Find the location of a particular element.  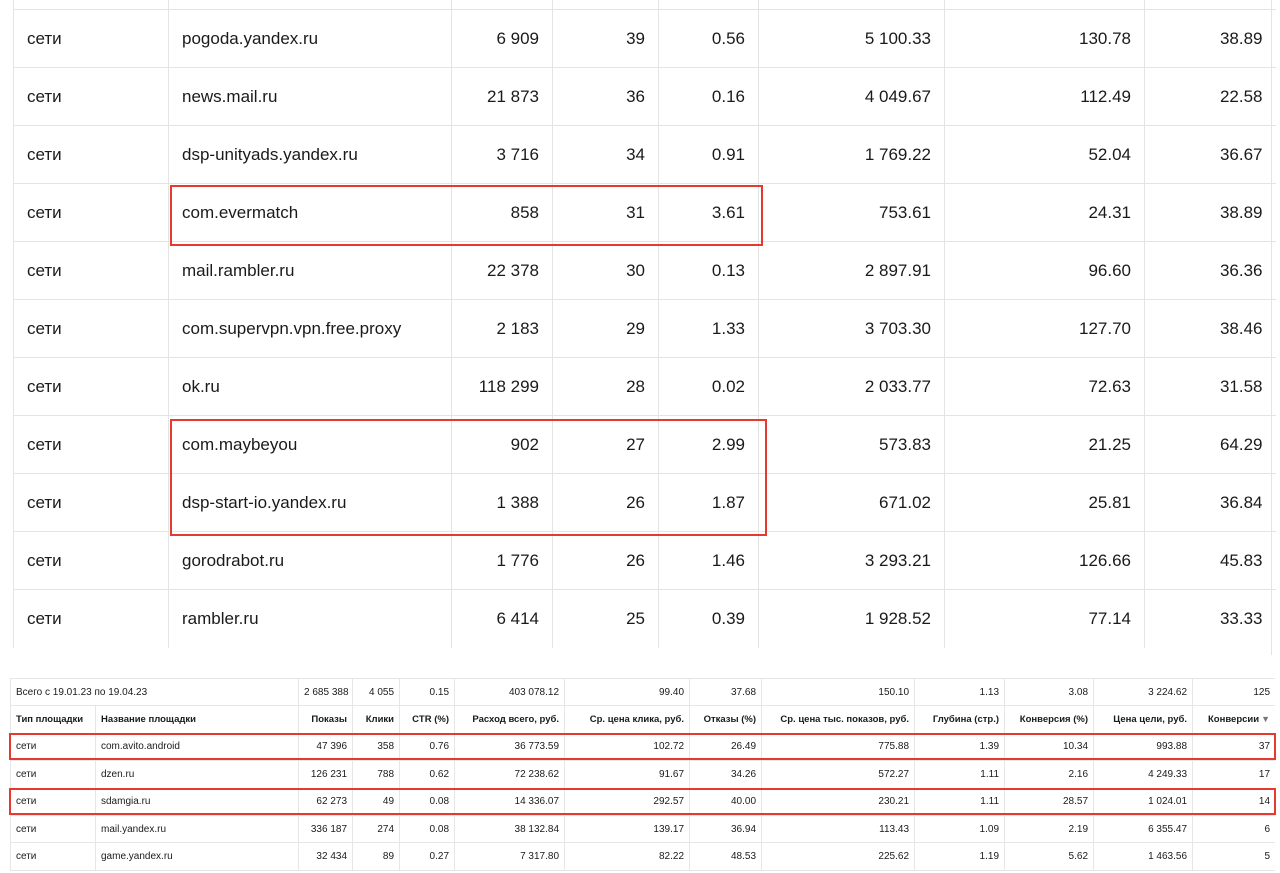

totals-clicks: 4 055 is located at coordinates (376, 692).